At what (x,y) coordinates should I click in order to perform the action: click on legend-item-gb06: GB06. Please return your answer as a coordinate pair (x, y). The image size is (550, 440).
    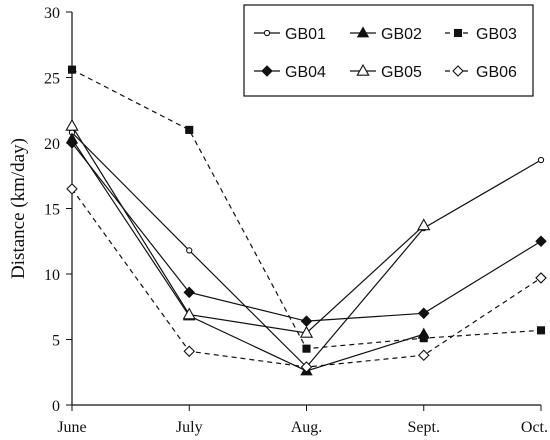
    Looking at the image, I should click on (481, 72).